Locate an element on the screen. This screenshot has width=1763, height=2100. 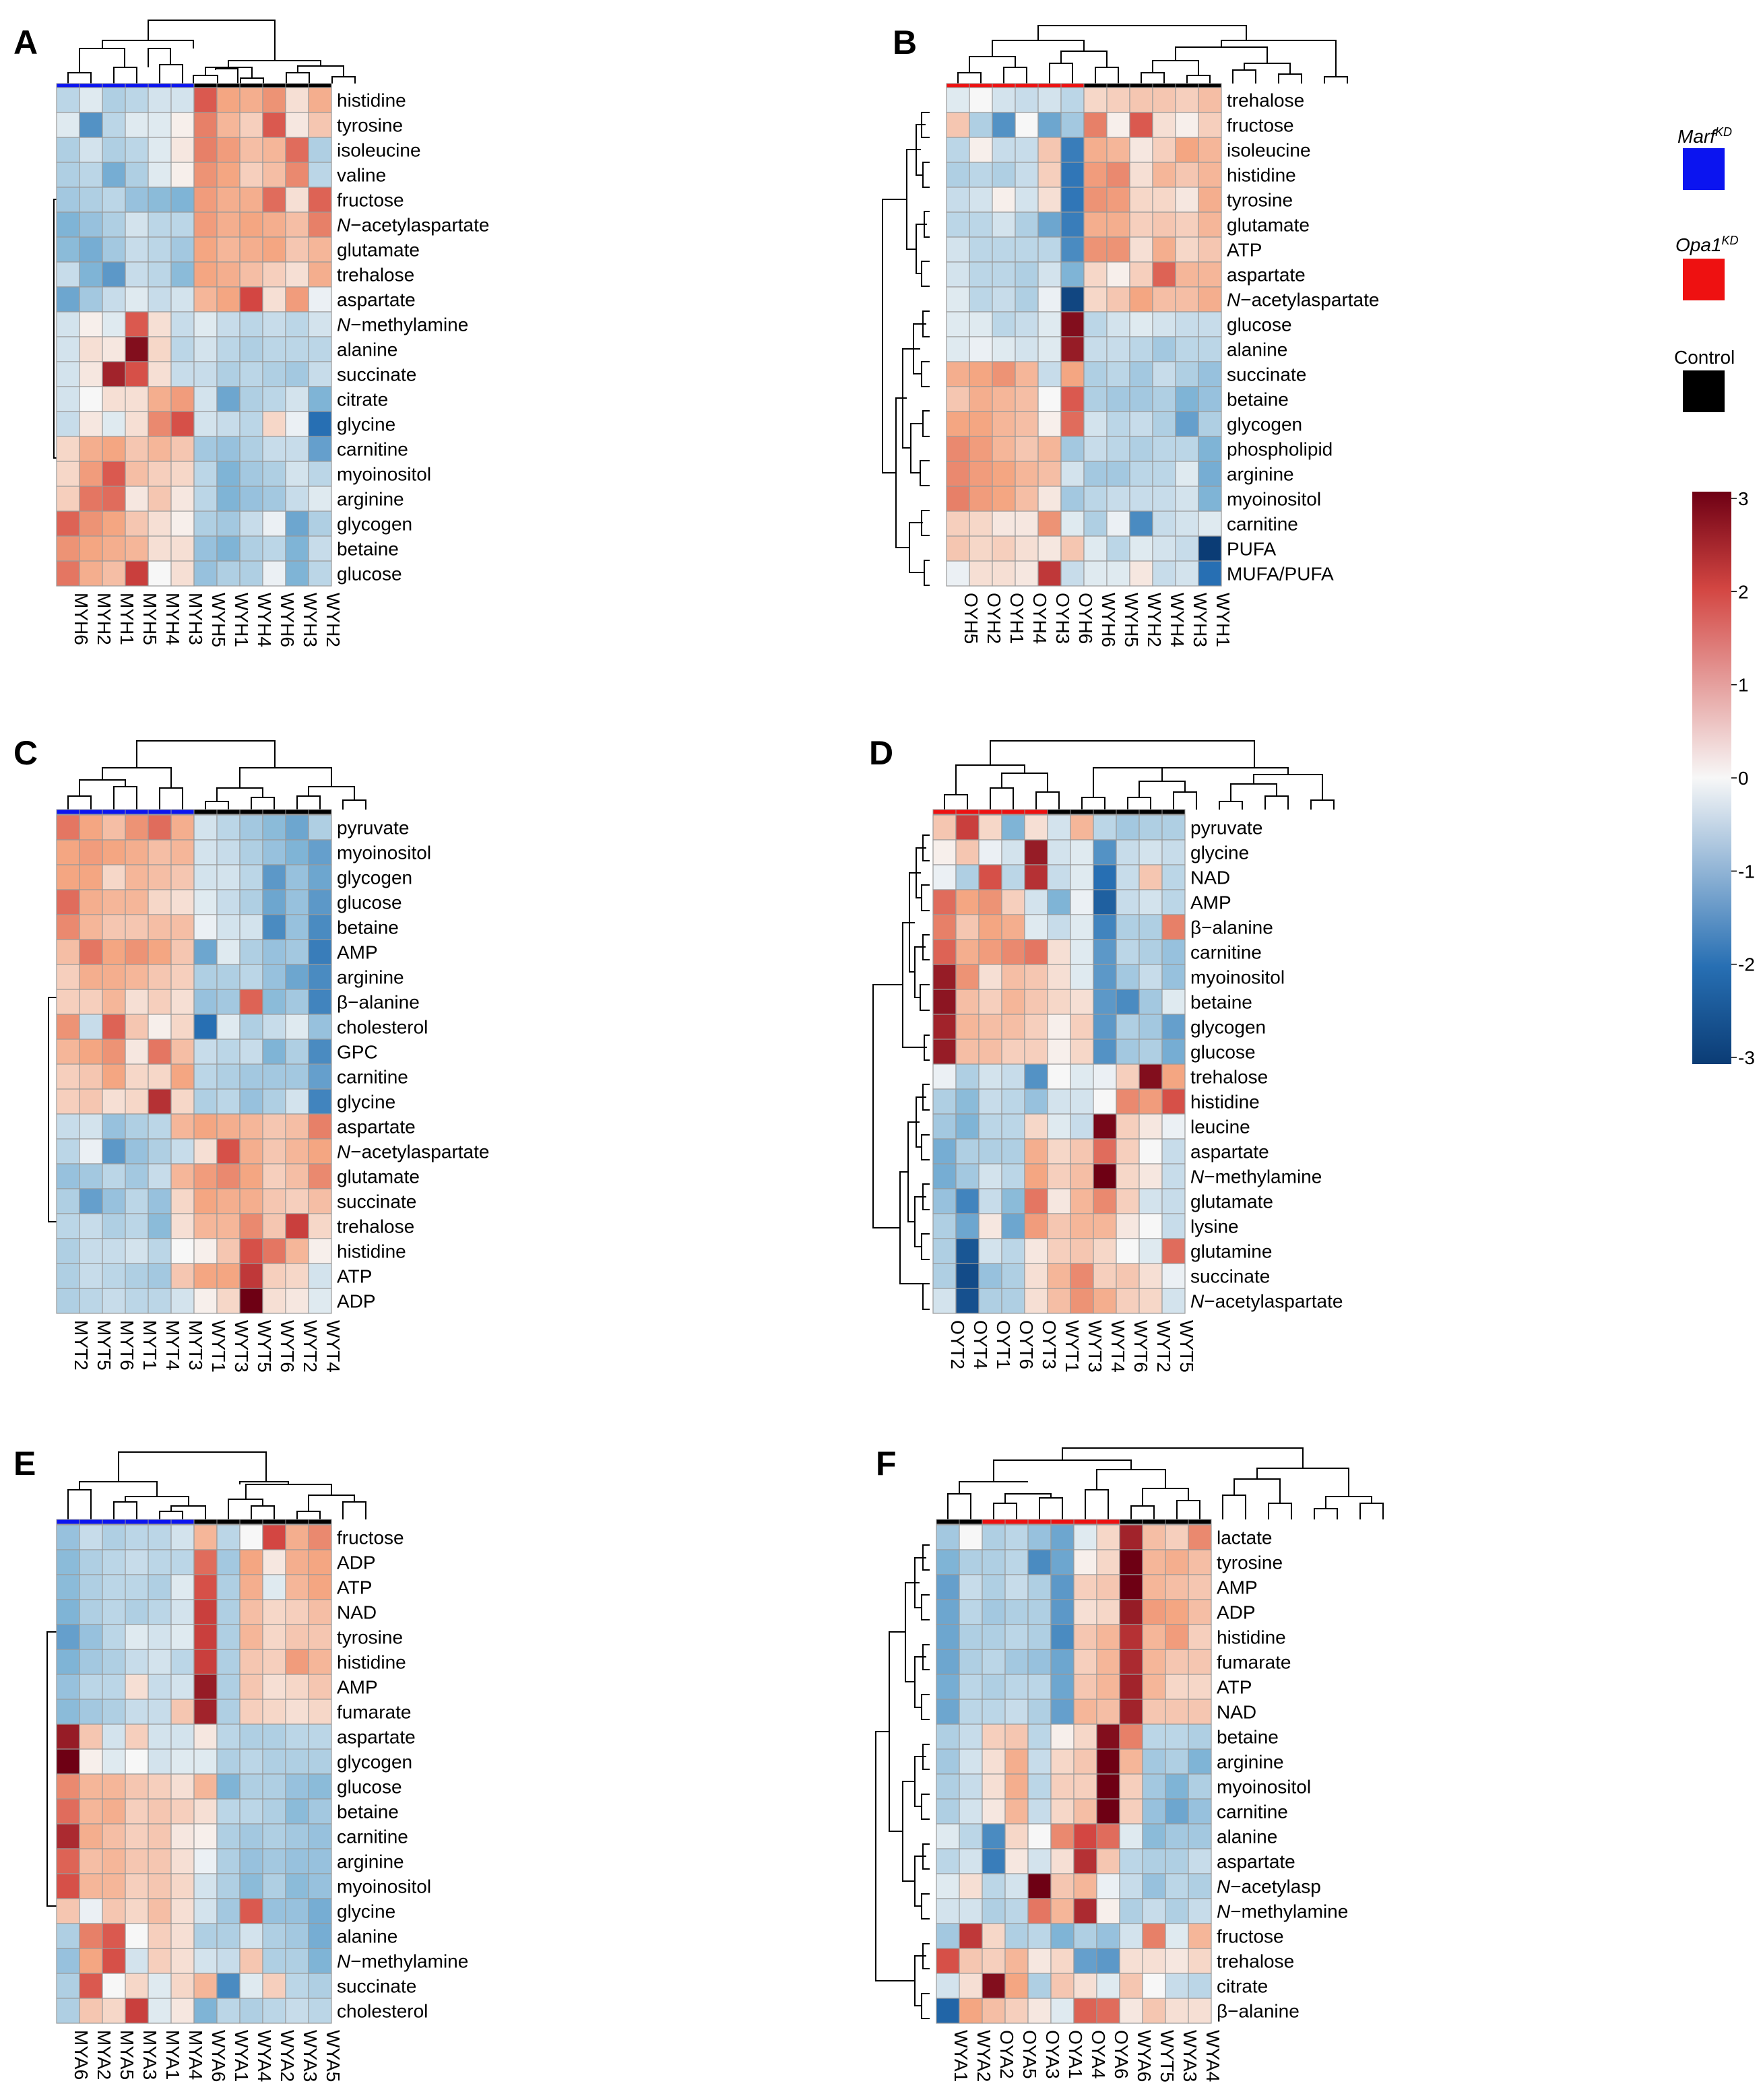
row-label: histidine is located at coordinates (1225, 1102).